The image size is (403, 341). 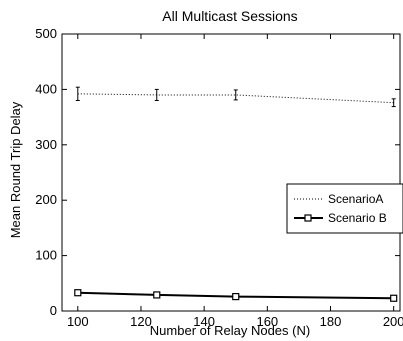 What do you see at coordinates (229, 16) in the screenshot?
I see `chart-title: All Multicast Sessions` at bounding box center [229, 16].